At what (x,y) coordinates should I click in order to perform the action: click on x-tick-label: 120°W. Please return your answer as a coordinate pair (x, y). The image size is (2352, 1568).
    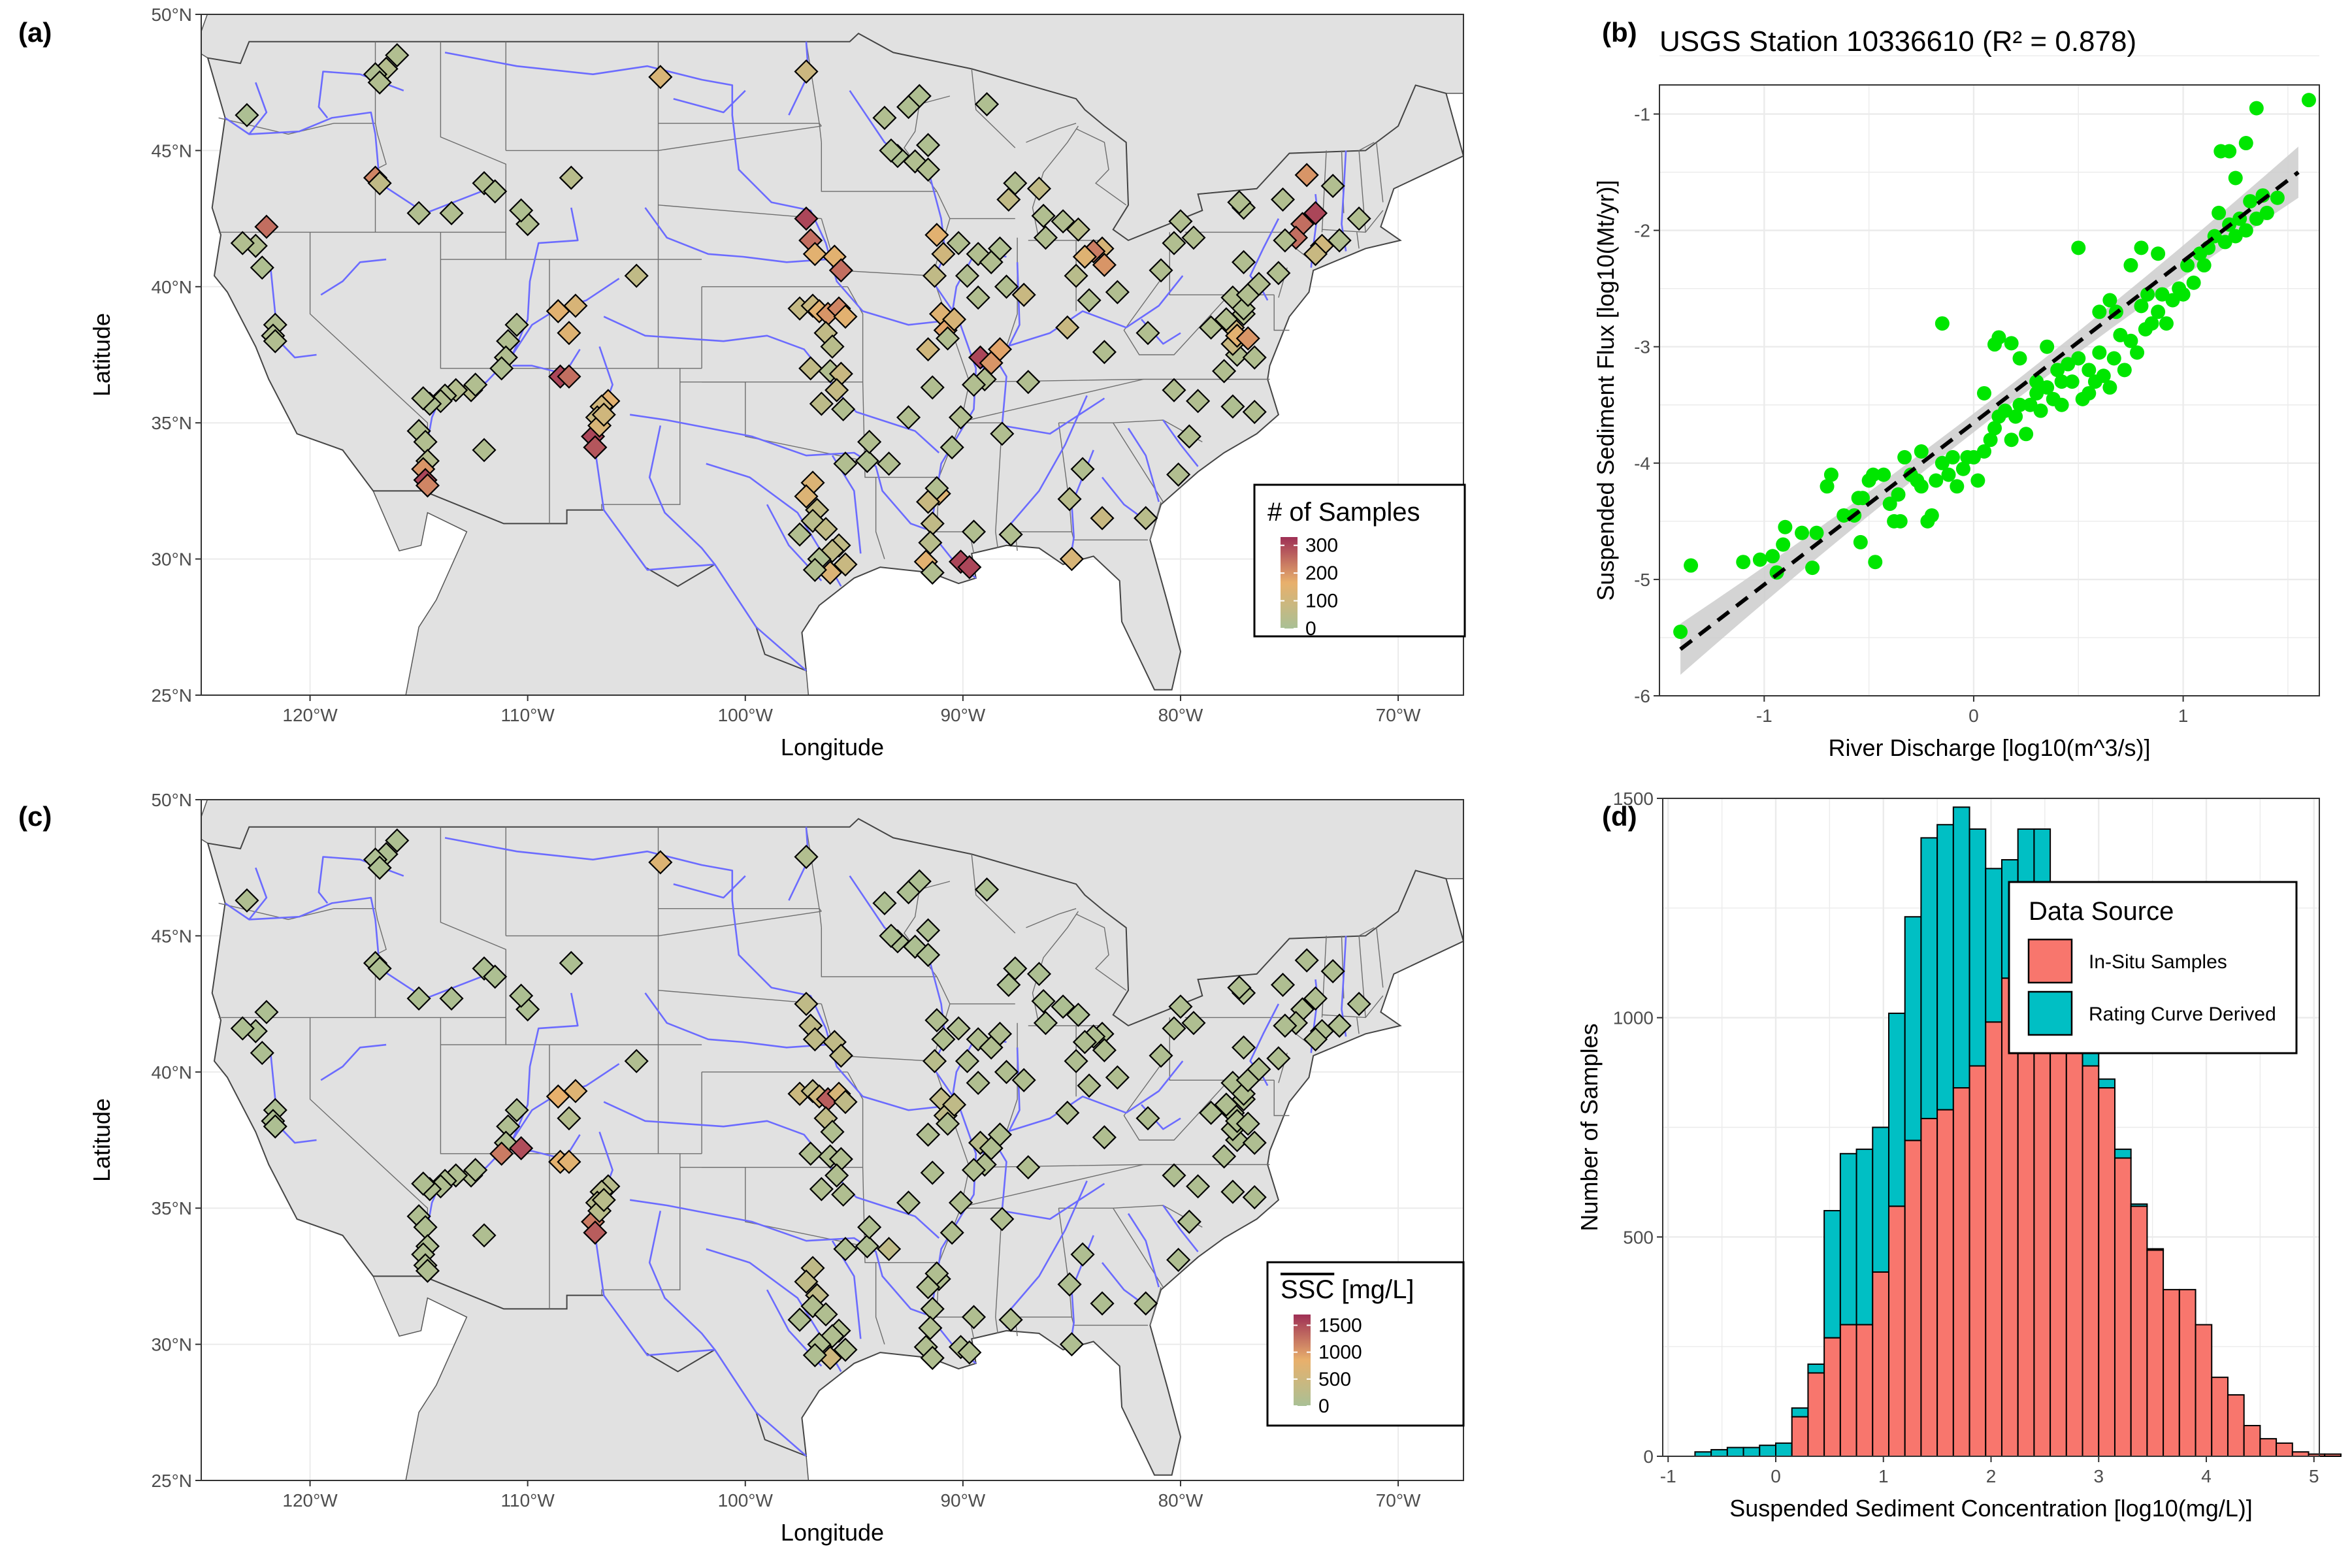
    Looking at the image, I should click on (310, 1500).